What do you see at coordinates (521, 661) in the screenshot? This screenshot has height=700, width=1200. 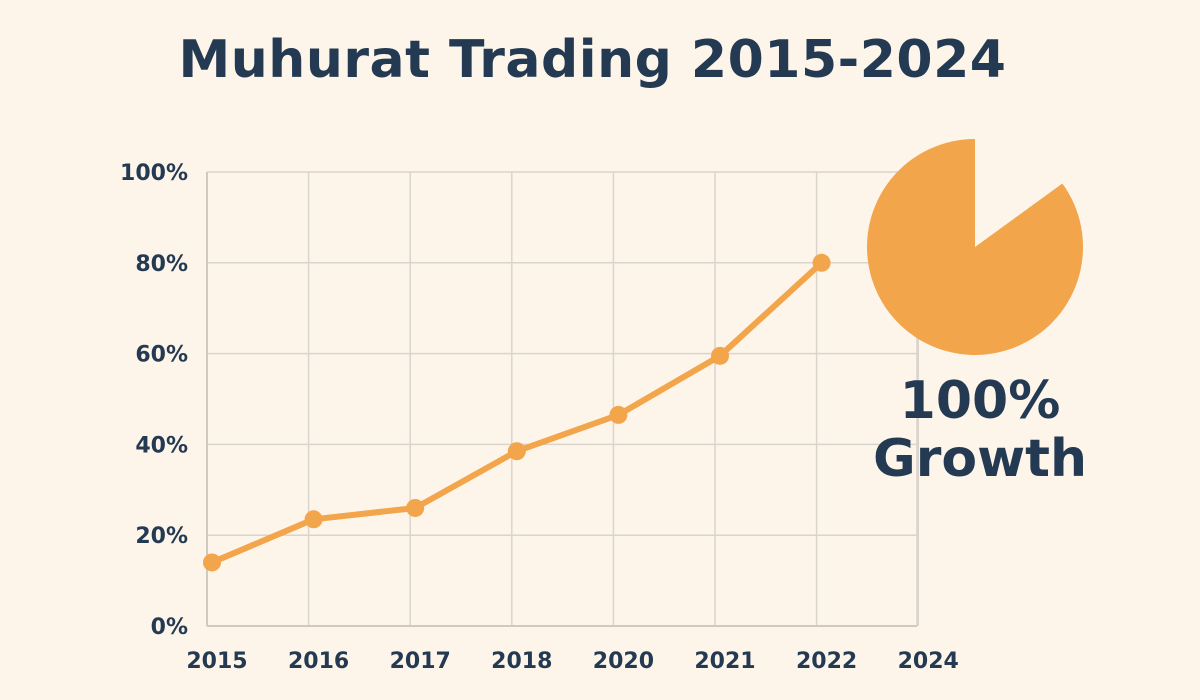 I see `x-tick-label: 2018` at bounding box center [521, 661].